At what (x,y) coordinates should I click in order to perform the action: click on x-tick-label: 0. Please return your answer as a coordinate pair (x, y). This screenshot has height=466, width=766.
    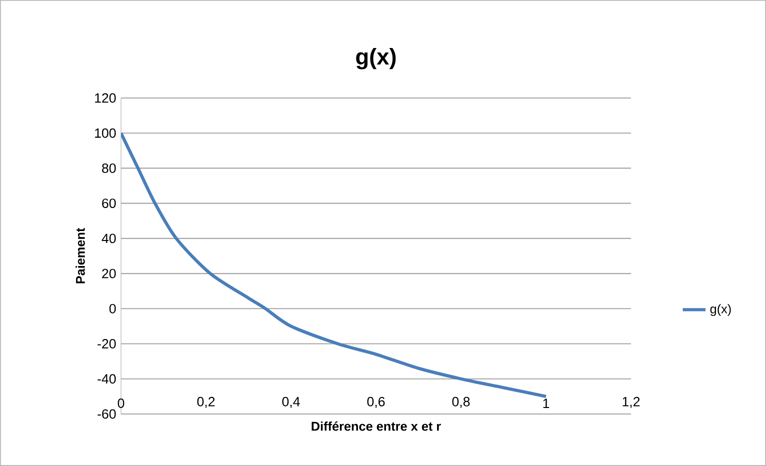
    Looking at the image, I should click on (121, 403).